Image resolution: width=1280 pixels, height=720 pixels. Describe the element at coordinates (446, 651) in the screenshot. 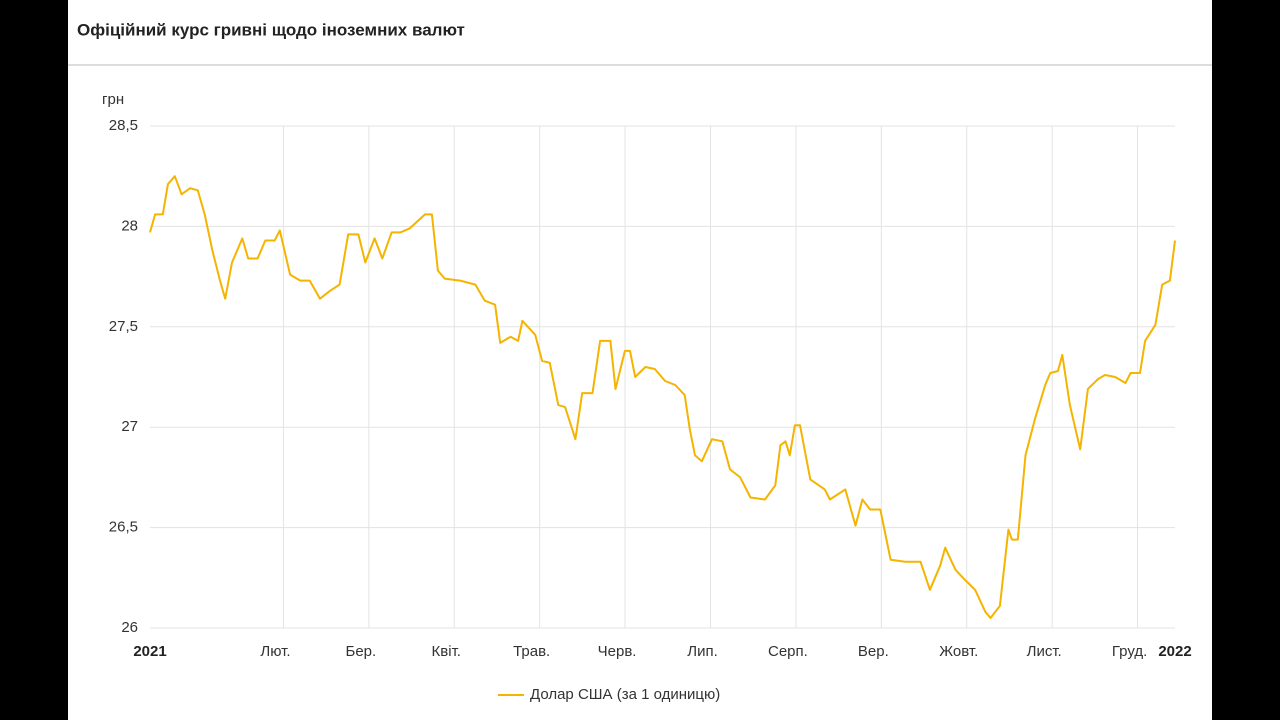

I see `x-tick-label: Квіт.` at that location.